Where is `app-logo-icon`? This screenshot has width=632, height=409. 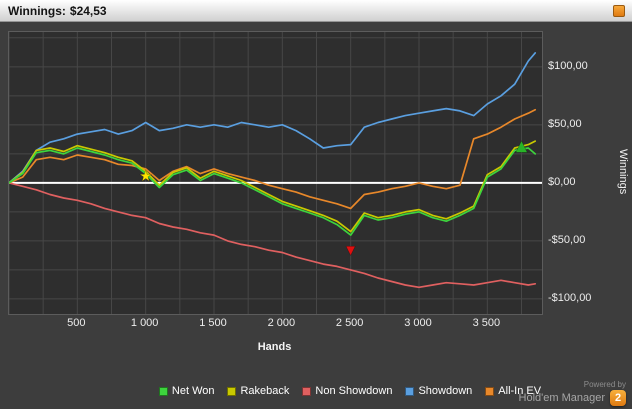
app-logo-icon is located at coordinates (619, 11).